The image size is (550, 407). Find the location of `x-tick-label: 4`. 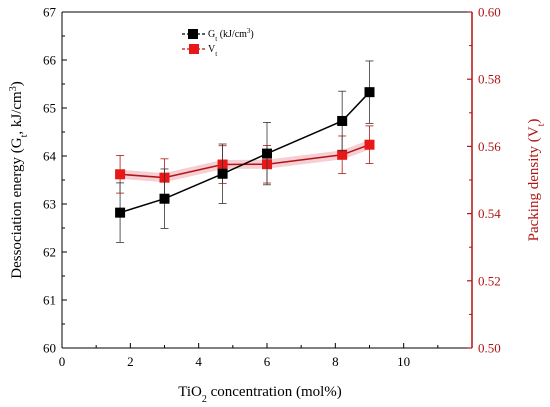

x-tick-label: 4 is located at coordinates (198, 361).